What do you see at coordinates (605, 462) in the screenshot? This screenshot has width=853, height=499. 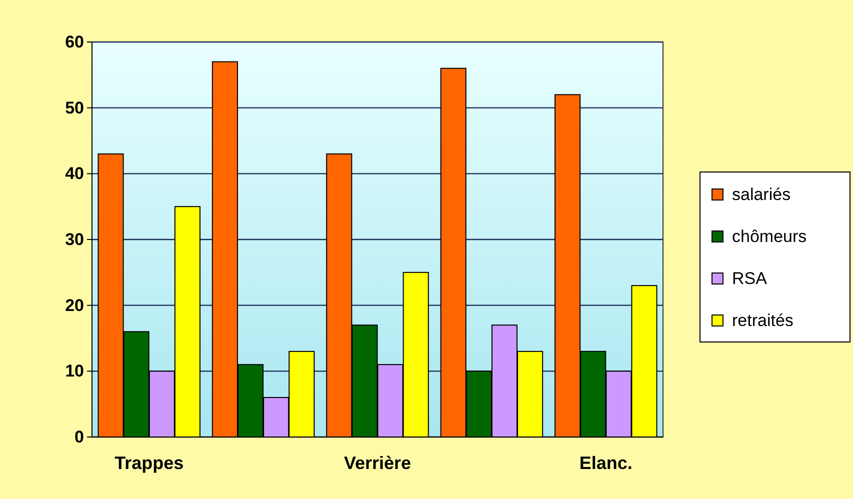 I see `x-tick-label: Elanc.` at bounding box center [605, 462].